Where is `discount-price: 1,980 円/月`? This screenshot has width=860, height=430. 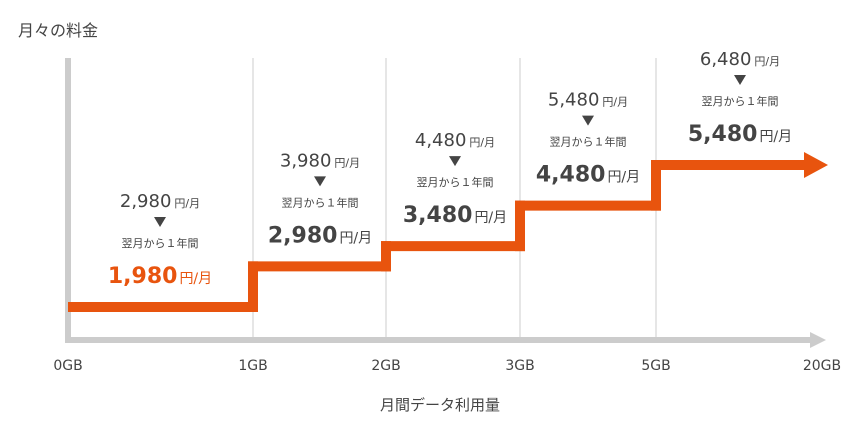 discount-price: 1,980 円/月 is located at coordinates (160, 276).